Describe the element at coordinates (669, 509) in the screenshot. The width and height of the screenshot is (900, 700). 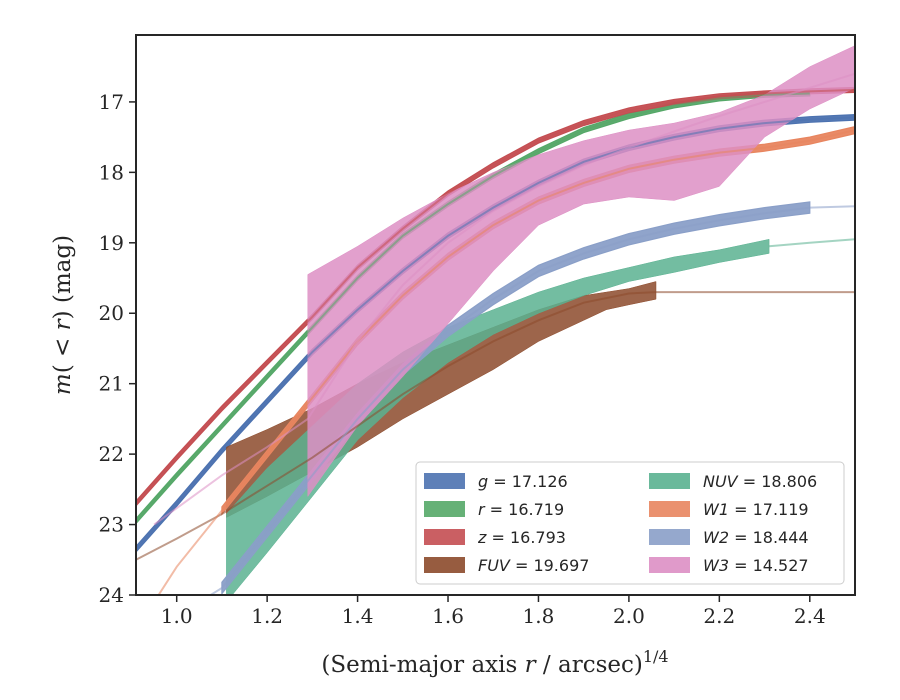
I see `legend-swatch-w1` at that location.